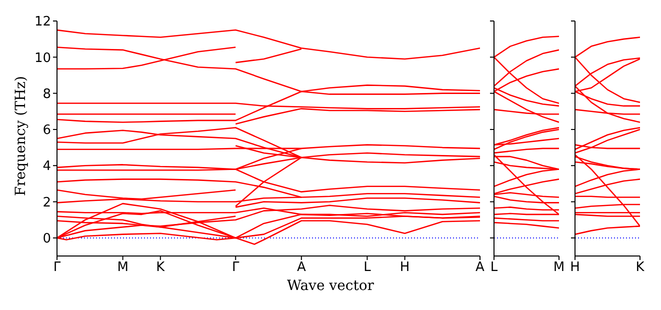  I want to click on x-axis-title: Wave vector, so click(330, 286).